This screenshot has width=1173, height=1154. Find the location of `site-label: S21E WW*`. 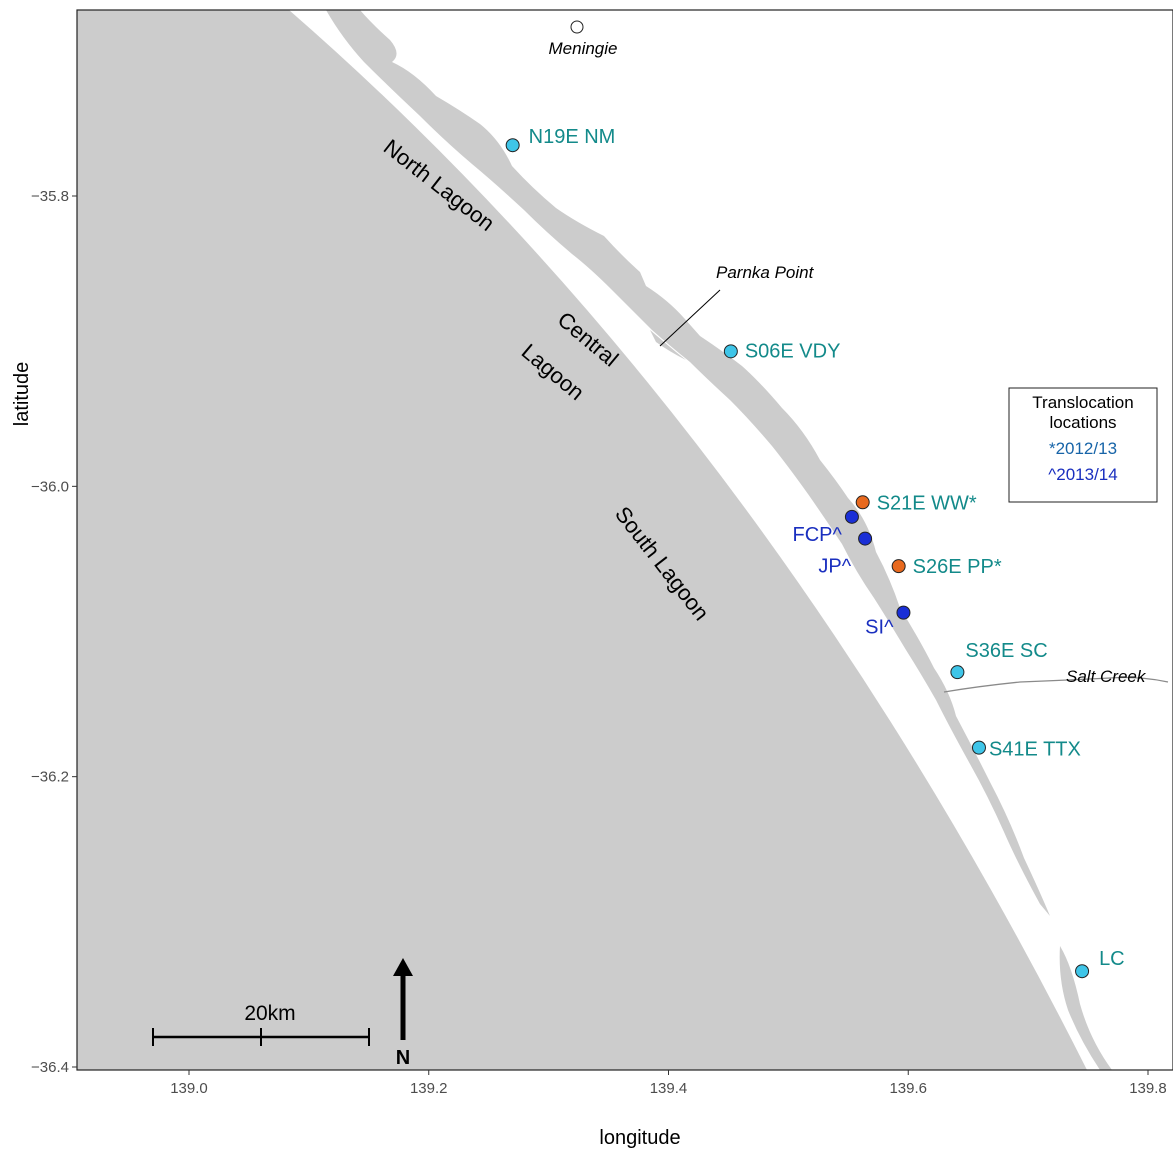

site-label: S21E WW* is located at coordinates (927, 503).